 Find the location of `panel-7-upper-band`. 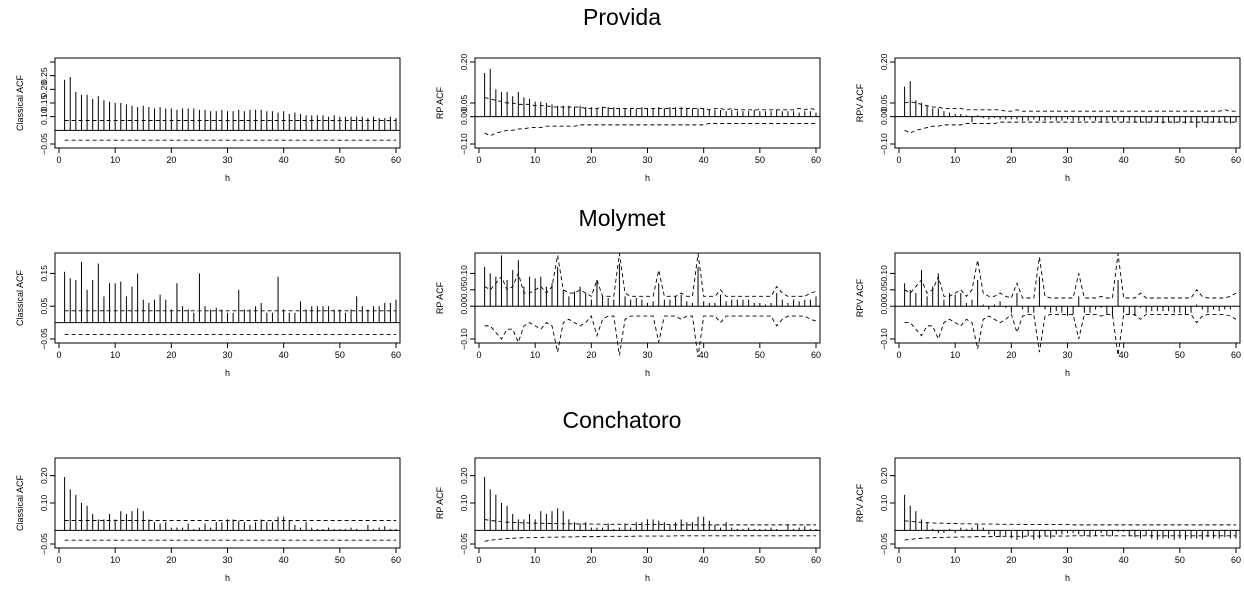

panel-7-upper-band is located at coordinates (650, 522).